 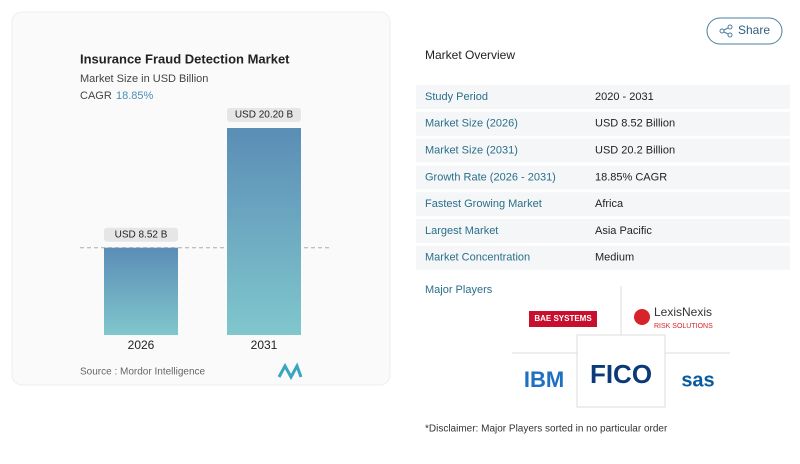 I want to click on share-icon, so click(x=726, y=31).